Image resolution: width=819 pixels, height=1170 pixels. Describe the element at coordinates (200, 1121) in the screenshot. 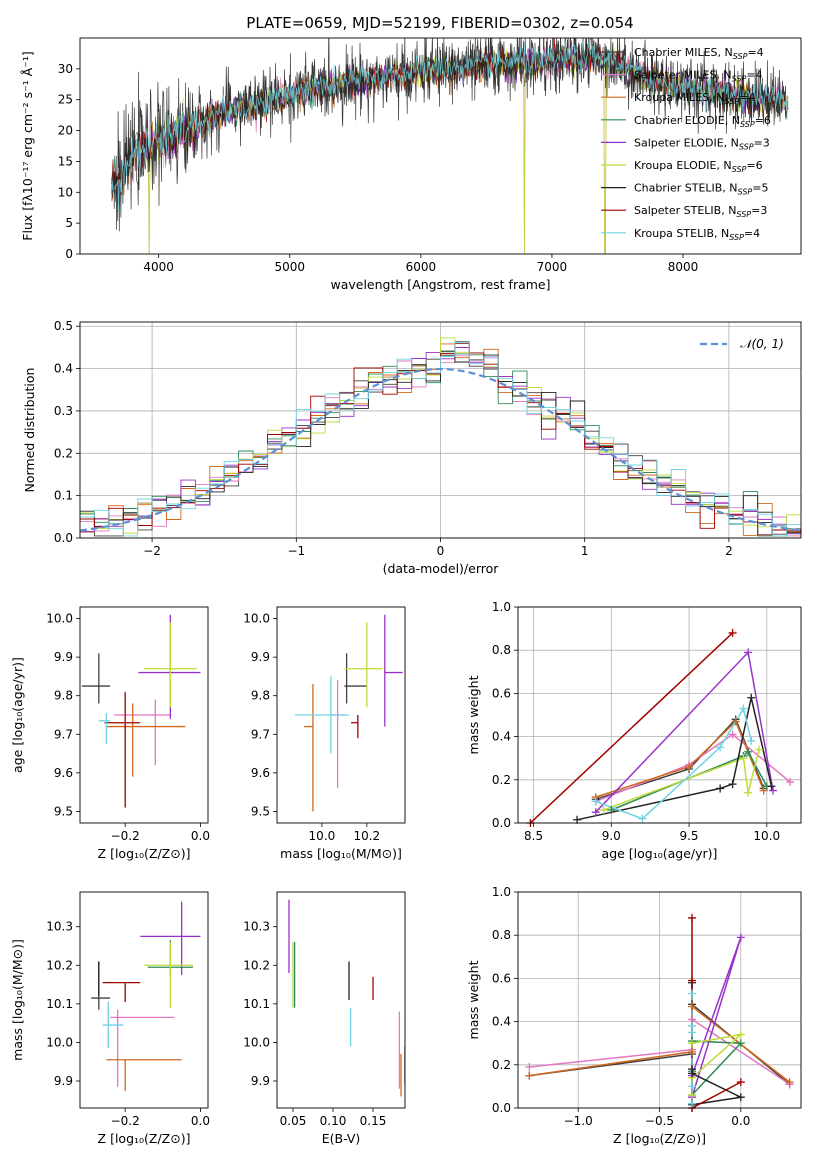

I see `x-tick-label: 0.0` at that location.